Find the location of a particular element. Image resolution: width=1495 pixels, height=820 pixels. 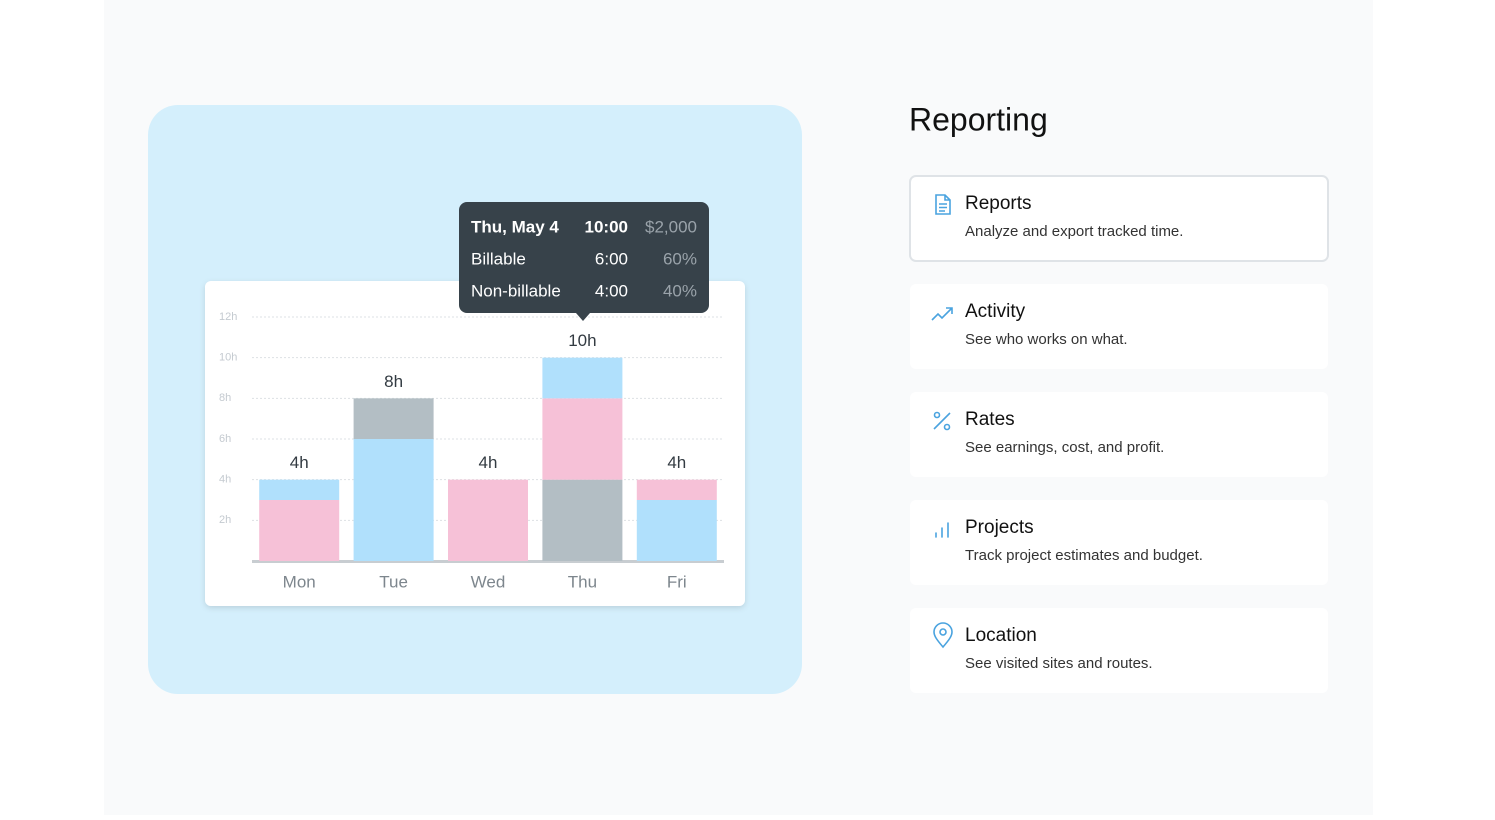

section-title: Reporting is located at coordinates (978, 119).